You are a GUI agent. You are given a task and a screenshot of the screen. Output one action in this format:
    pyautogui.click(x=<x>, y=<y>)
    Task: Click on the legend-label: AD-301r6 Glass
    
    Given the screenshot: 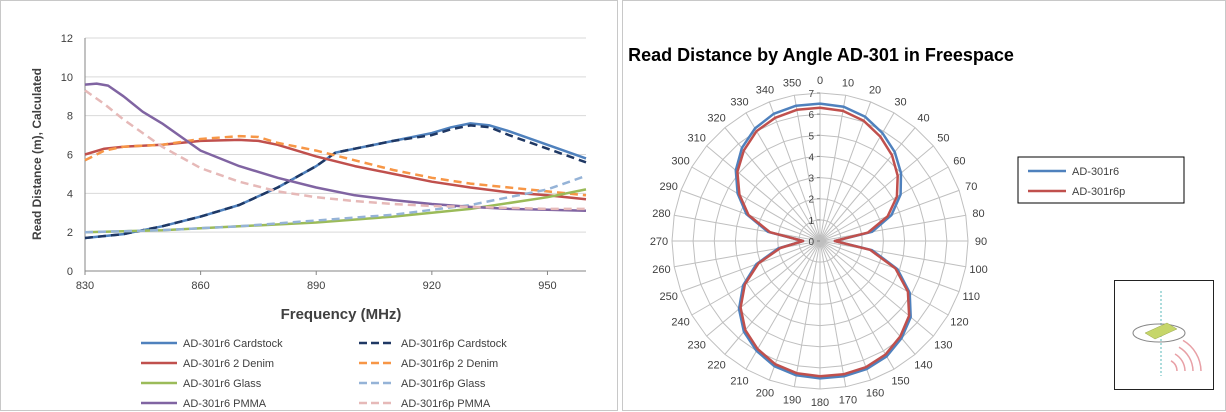 What is the action you would take?
    pyautogui.click(x=222, y=384)
    